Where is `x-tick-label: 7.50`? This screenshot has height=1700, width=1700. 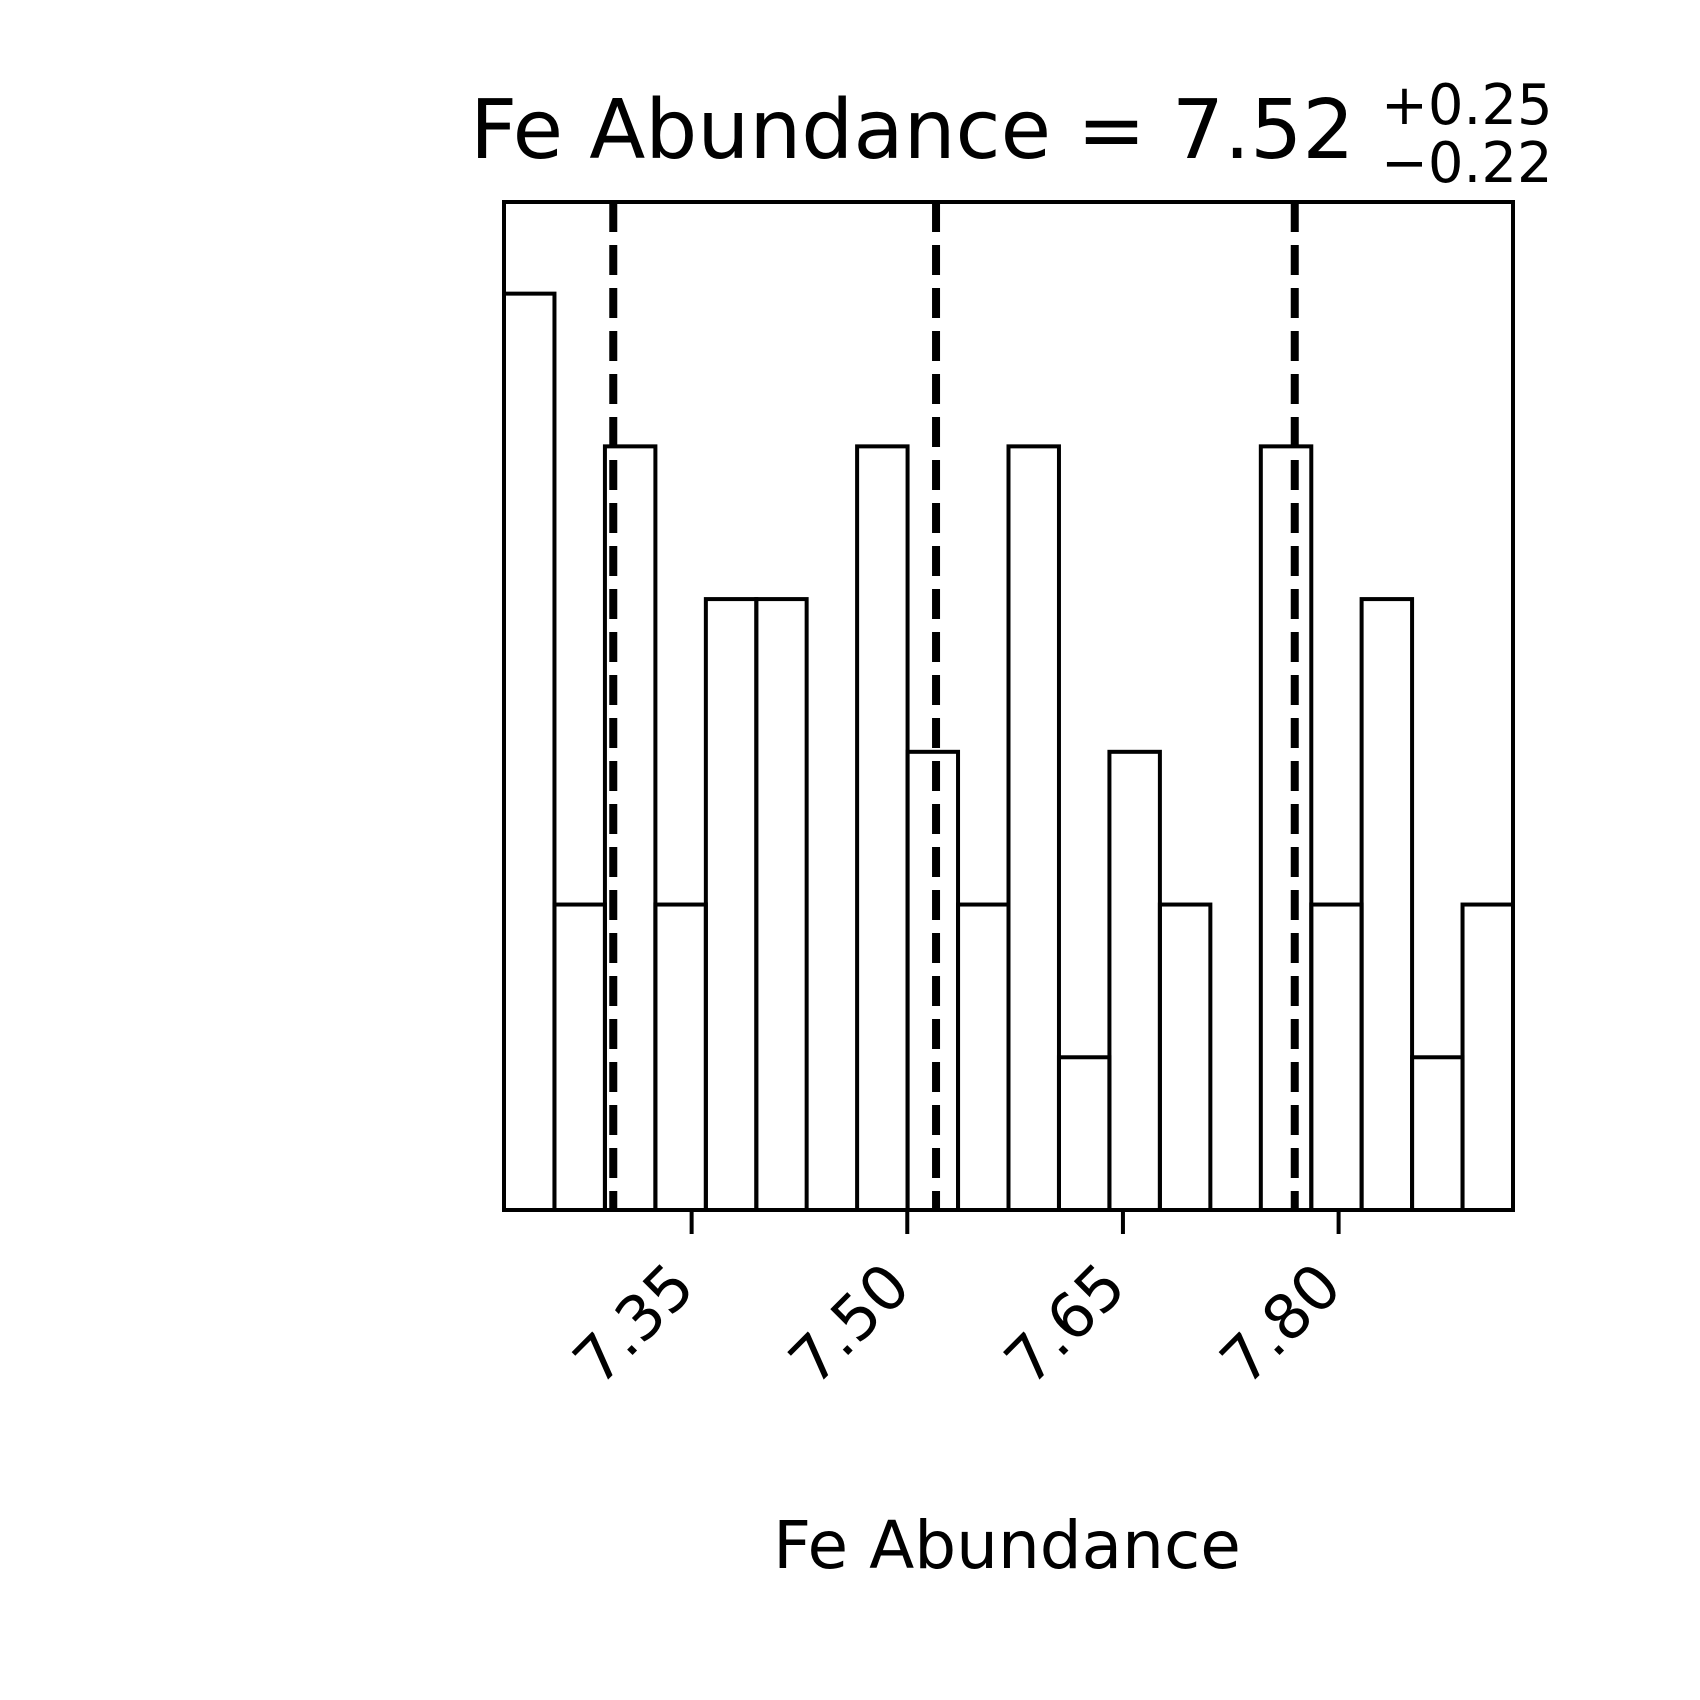
x-tick-label: 7.50 is located at coordinates (849, 1323).